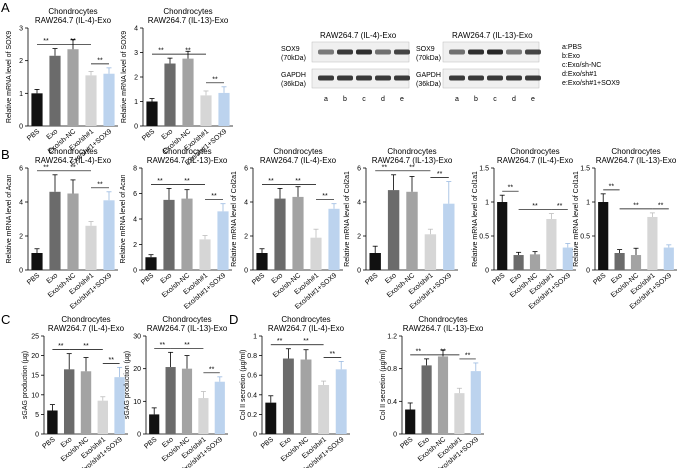  Describe the element at coordinates (127, 385) in the screenshot. I see `y-axis-label: sGAG production (µg)` at that location.